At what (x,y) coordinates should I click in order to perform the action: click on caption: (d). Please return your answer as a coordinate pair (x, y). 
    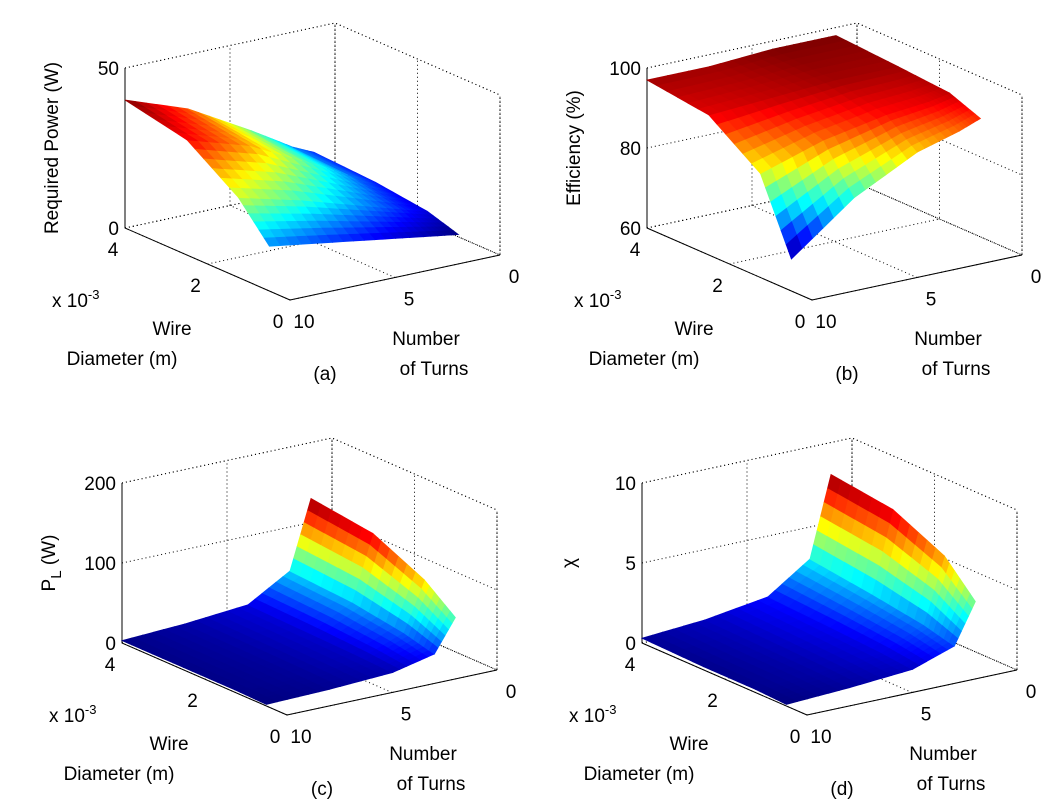
    Looking at the image, I should click on (841, 789).